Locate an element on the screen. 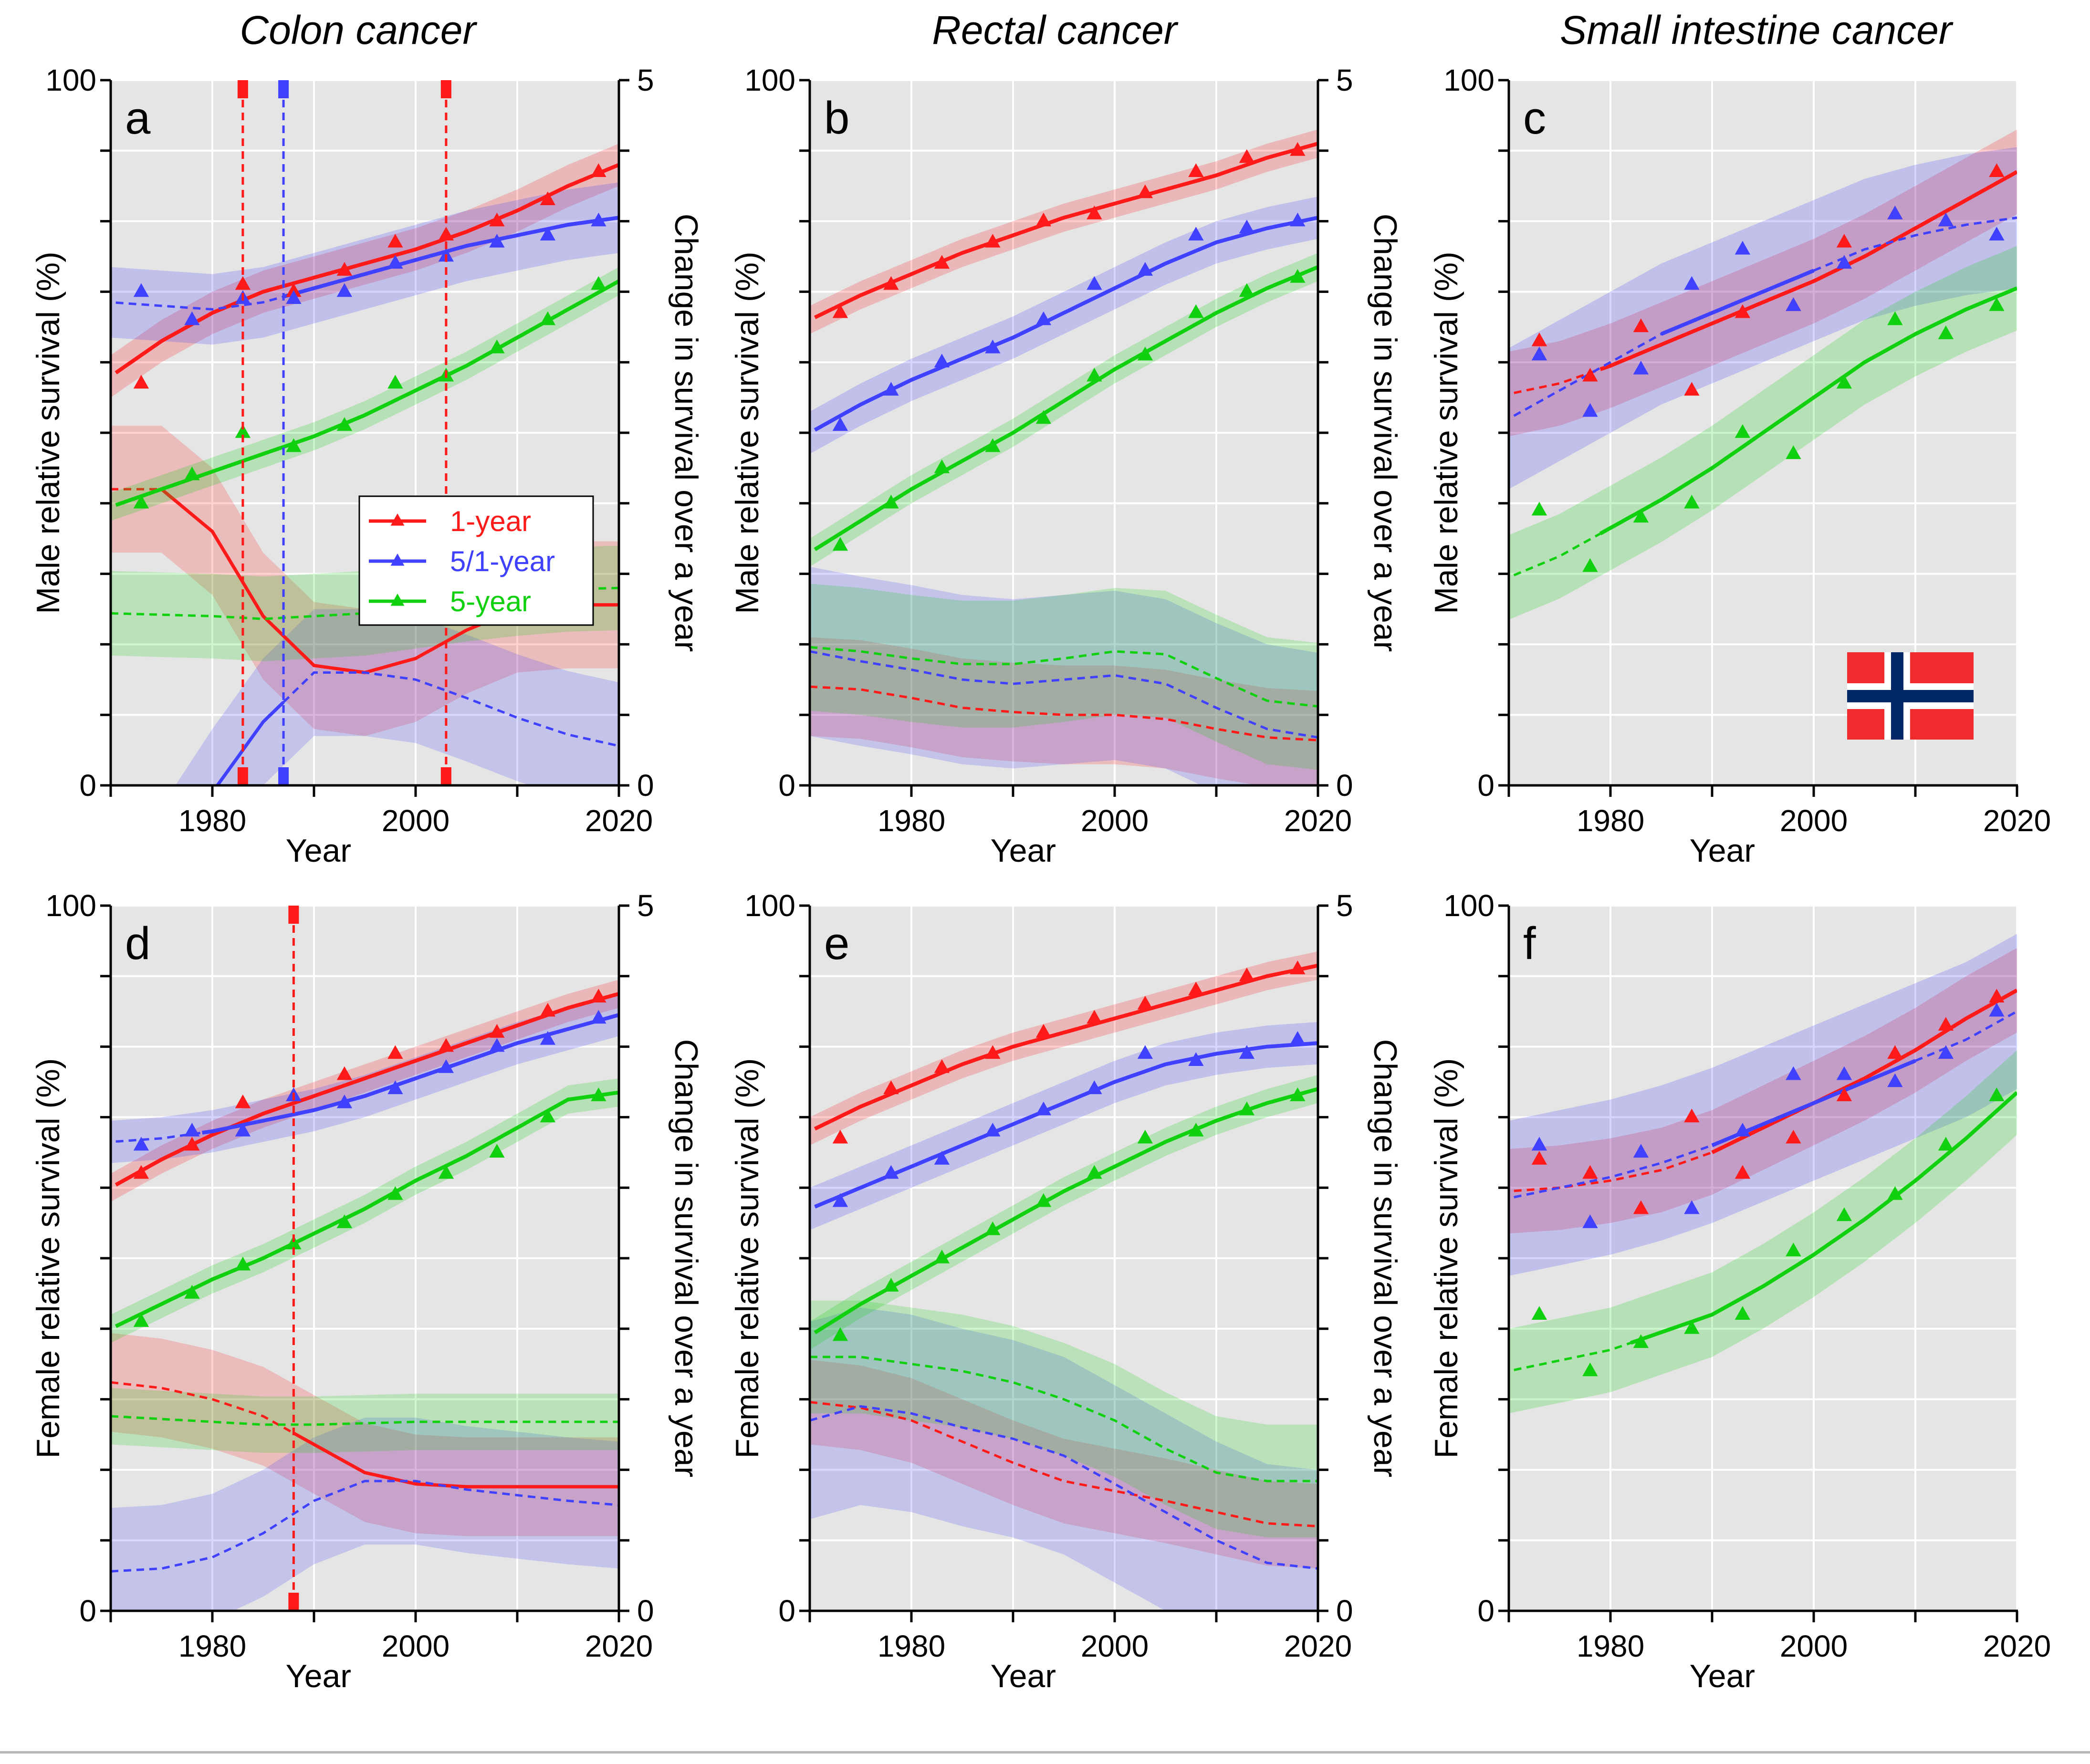 This screenshot has height=1764, width=2090. rate-line-5-year is located at coordinates (1064, 1419).